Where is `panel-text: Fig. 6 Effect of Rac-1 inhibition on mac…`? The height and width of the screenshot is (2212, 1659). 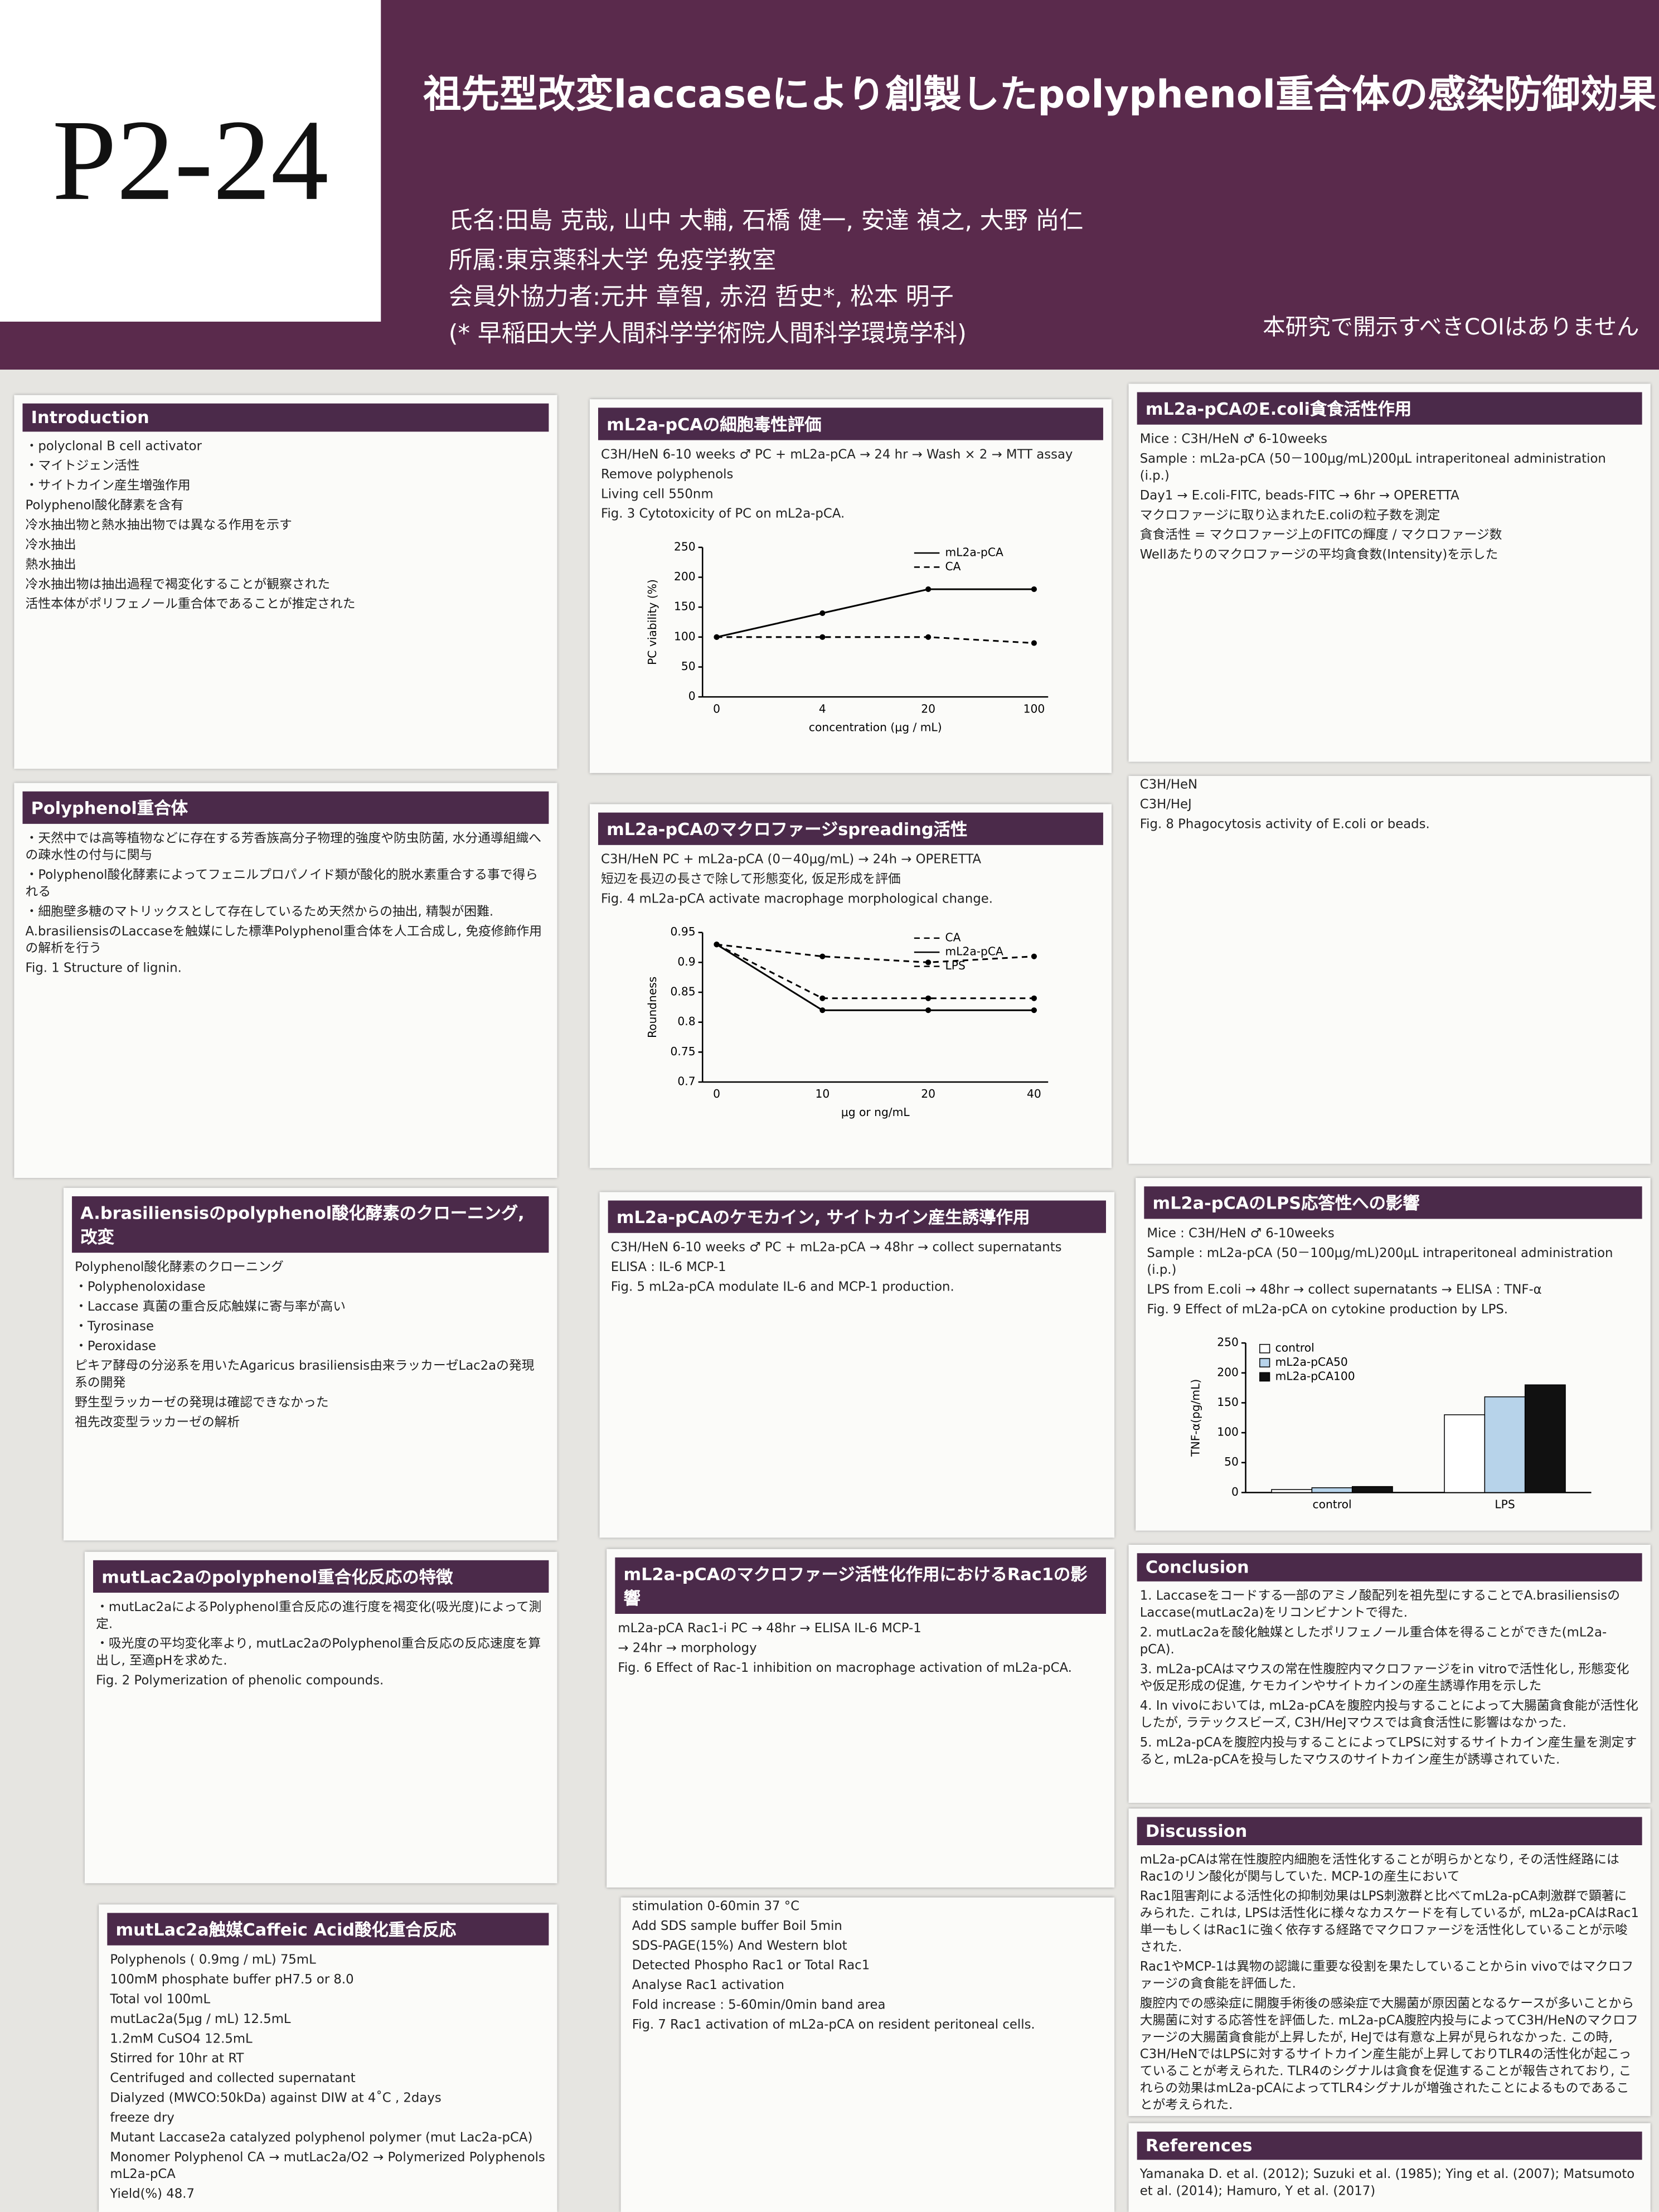
panel-text: Fig. 6 Effect of Rac-1 inhibition on mac… is located at coordinates (845, 1669).